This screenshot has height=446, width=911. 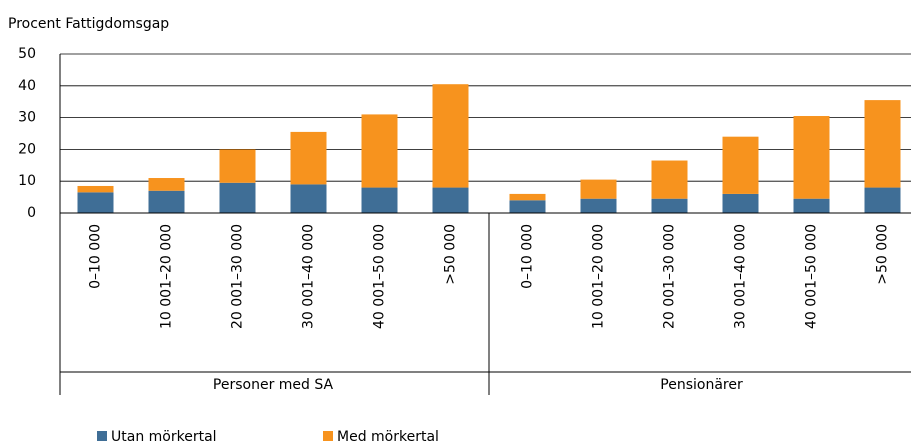 What do you see at coordinates (27, 118) in the screenshot?
I see `y-tick-label: 30` at bounding box center [27, 118].